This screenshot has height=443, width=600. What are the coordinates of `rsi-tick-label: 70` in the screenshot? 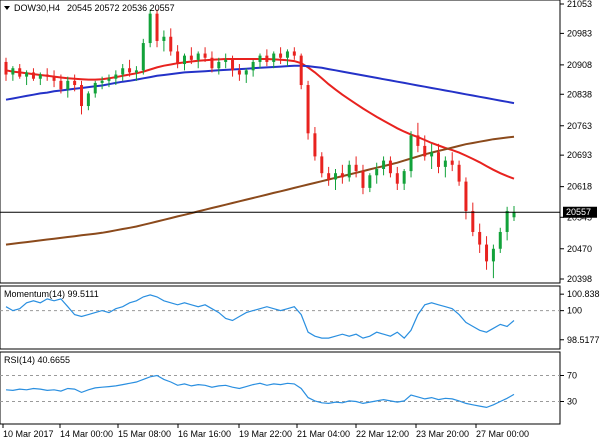 It's located at (572, 376).